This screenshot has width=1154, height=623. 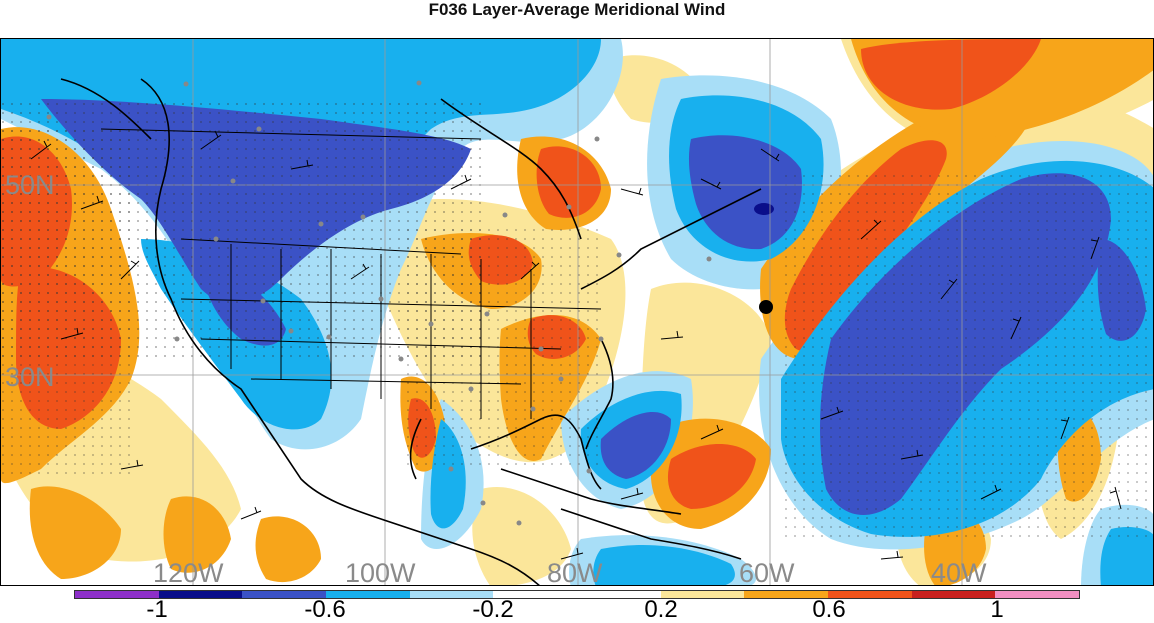 I want to click on lat-label-50n: 50N, so click(x=30, y=185).